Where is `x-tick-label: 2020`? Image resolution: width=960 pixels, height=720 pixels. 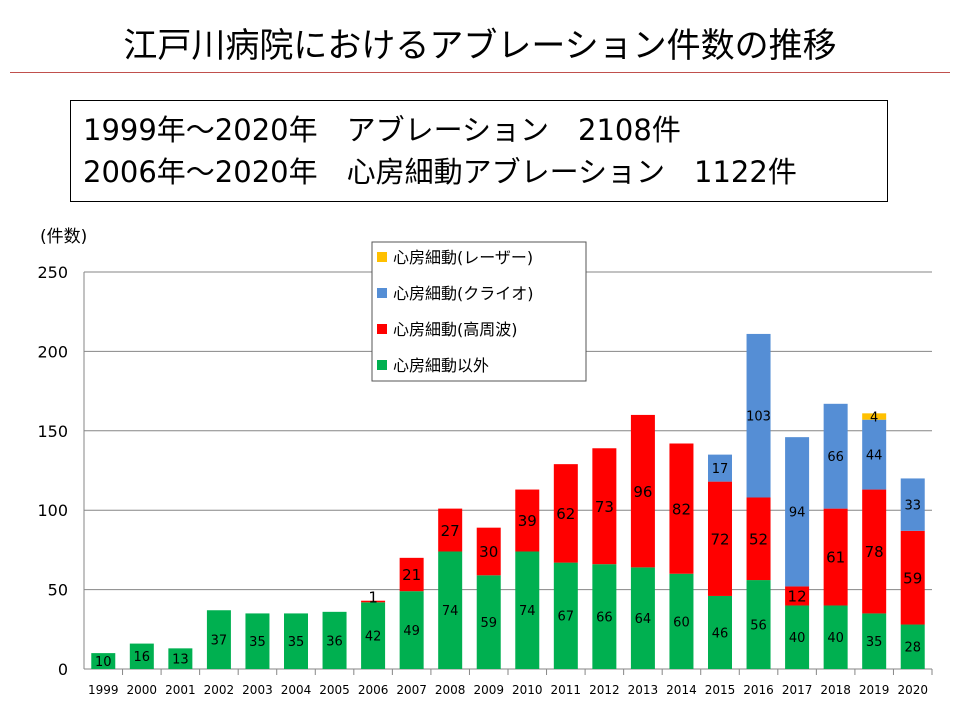 x-tick-label: 2020 is located at coordinates (912, 690).